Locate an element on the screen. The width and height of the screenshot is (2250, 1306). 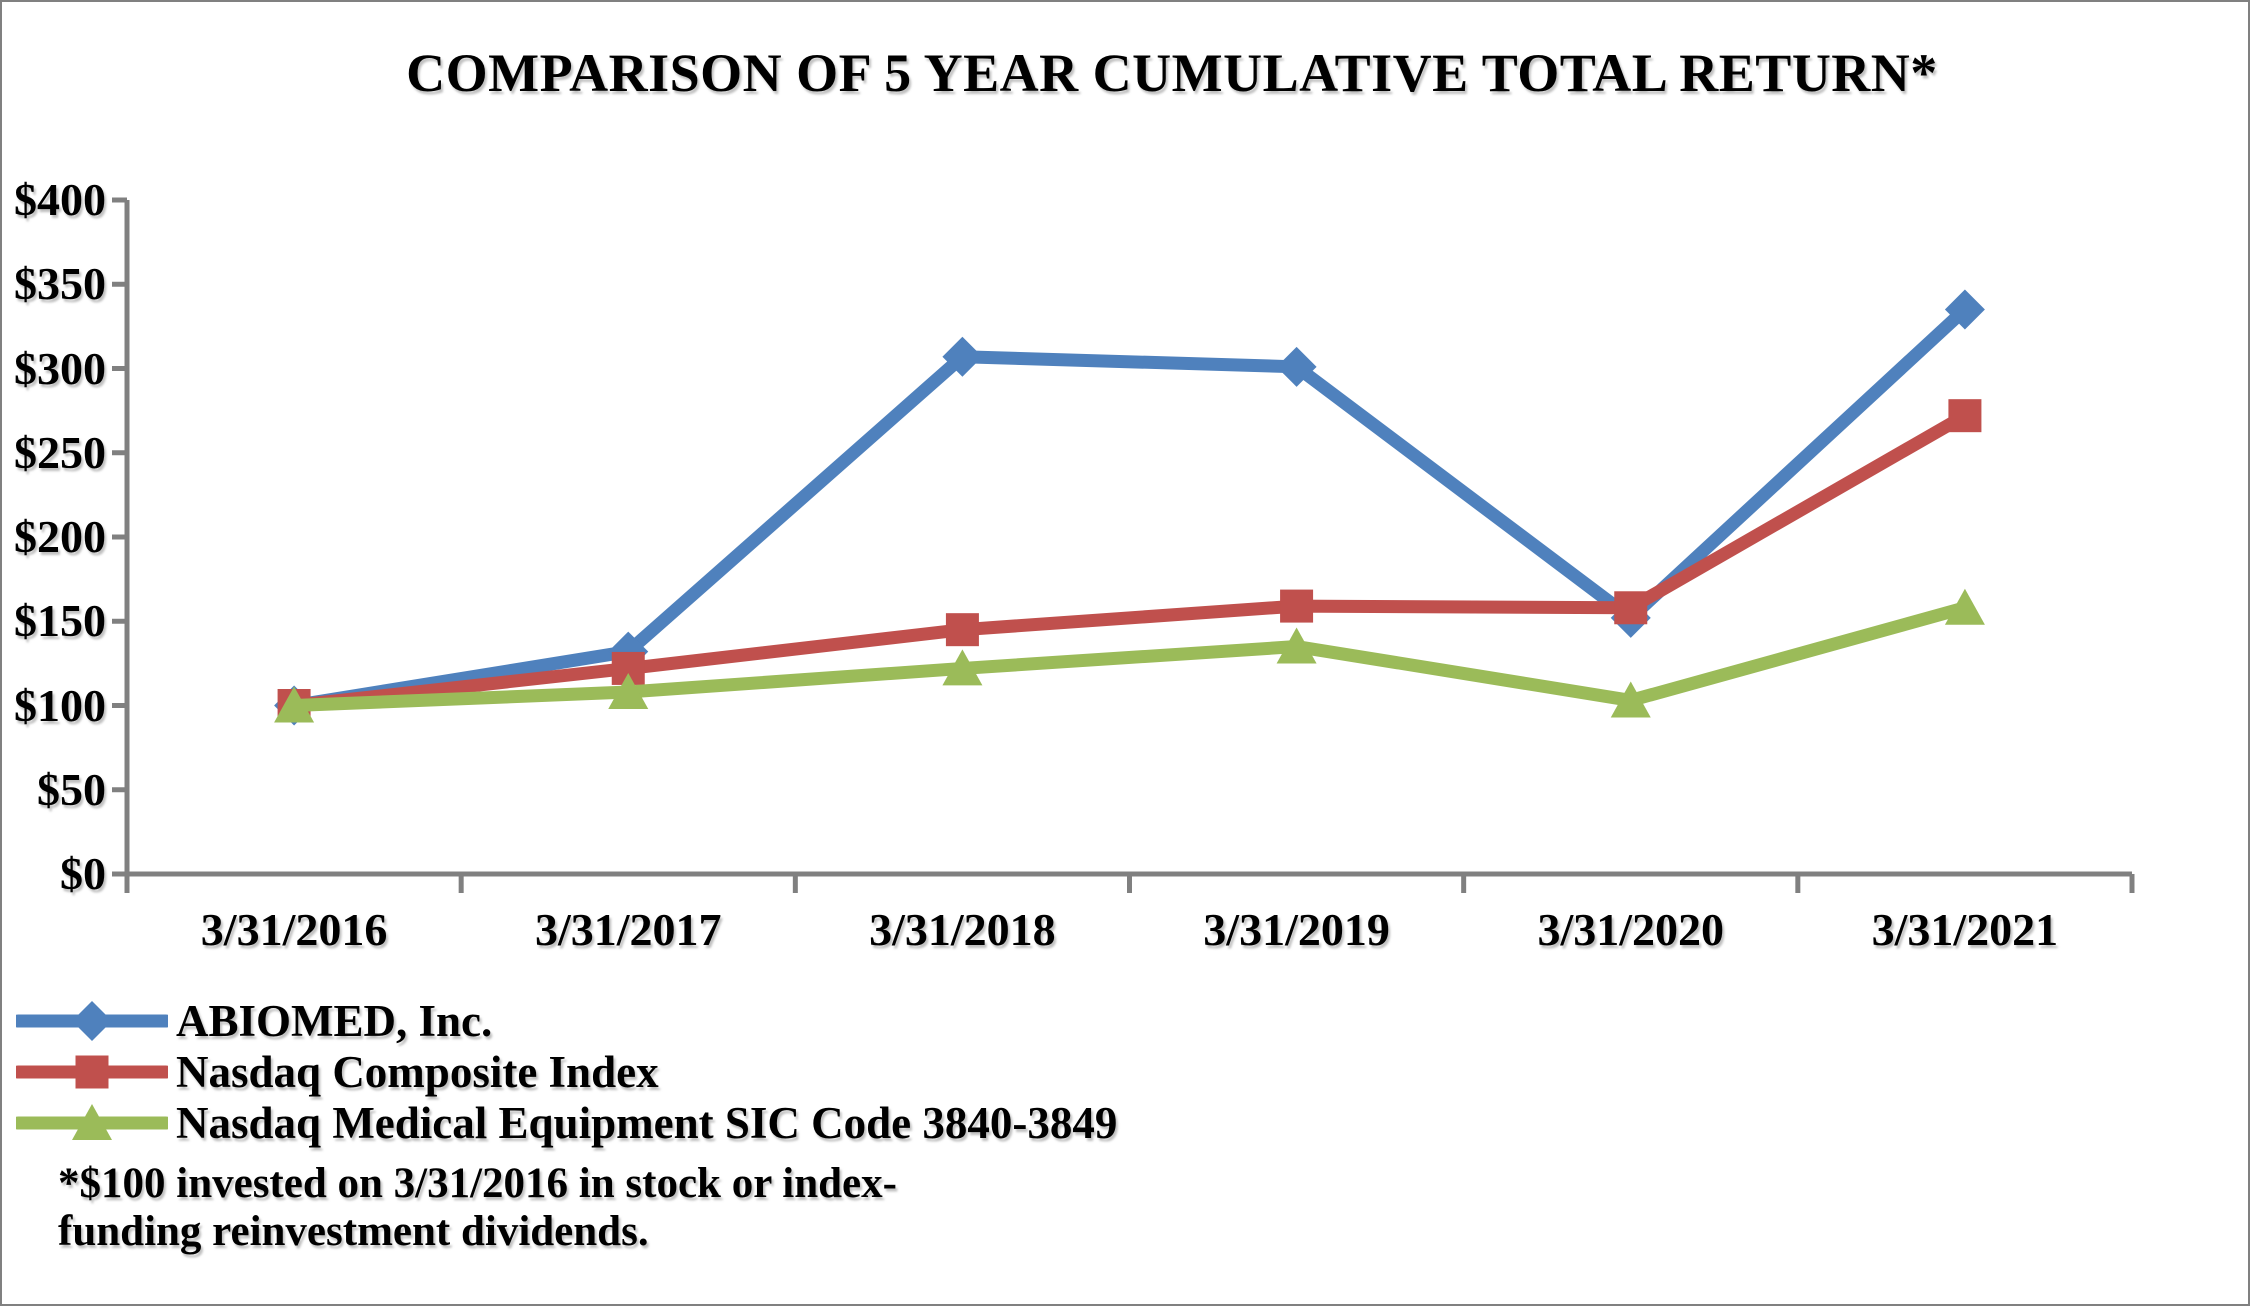
red-square-line-icon is located at coordinates (92, 1071).